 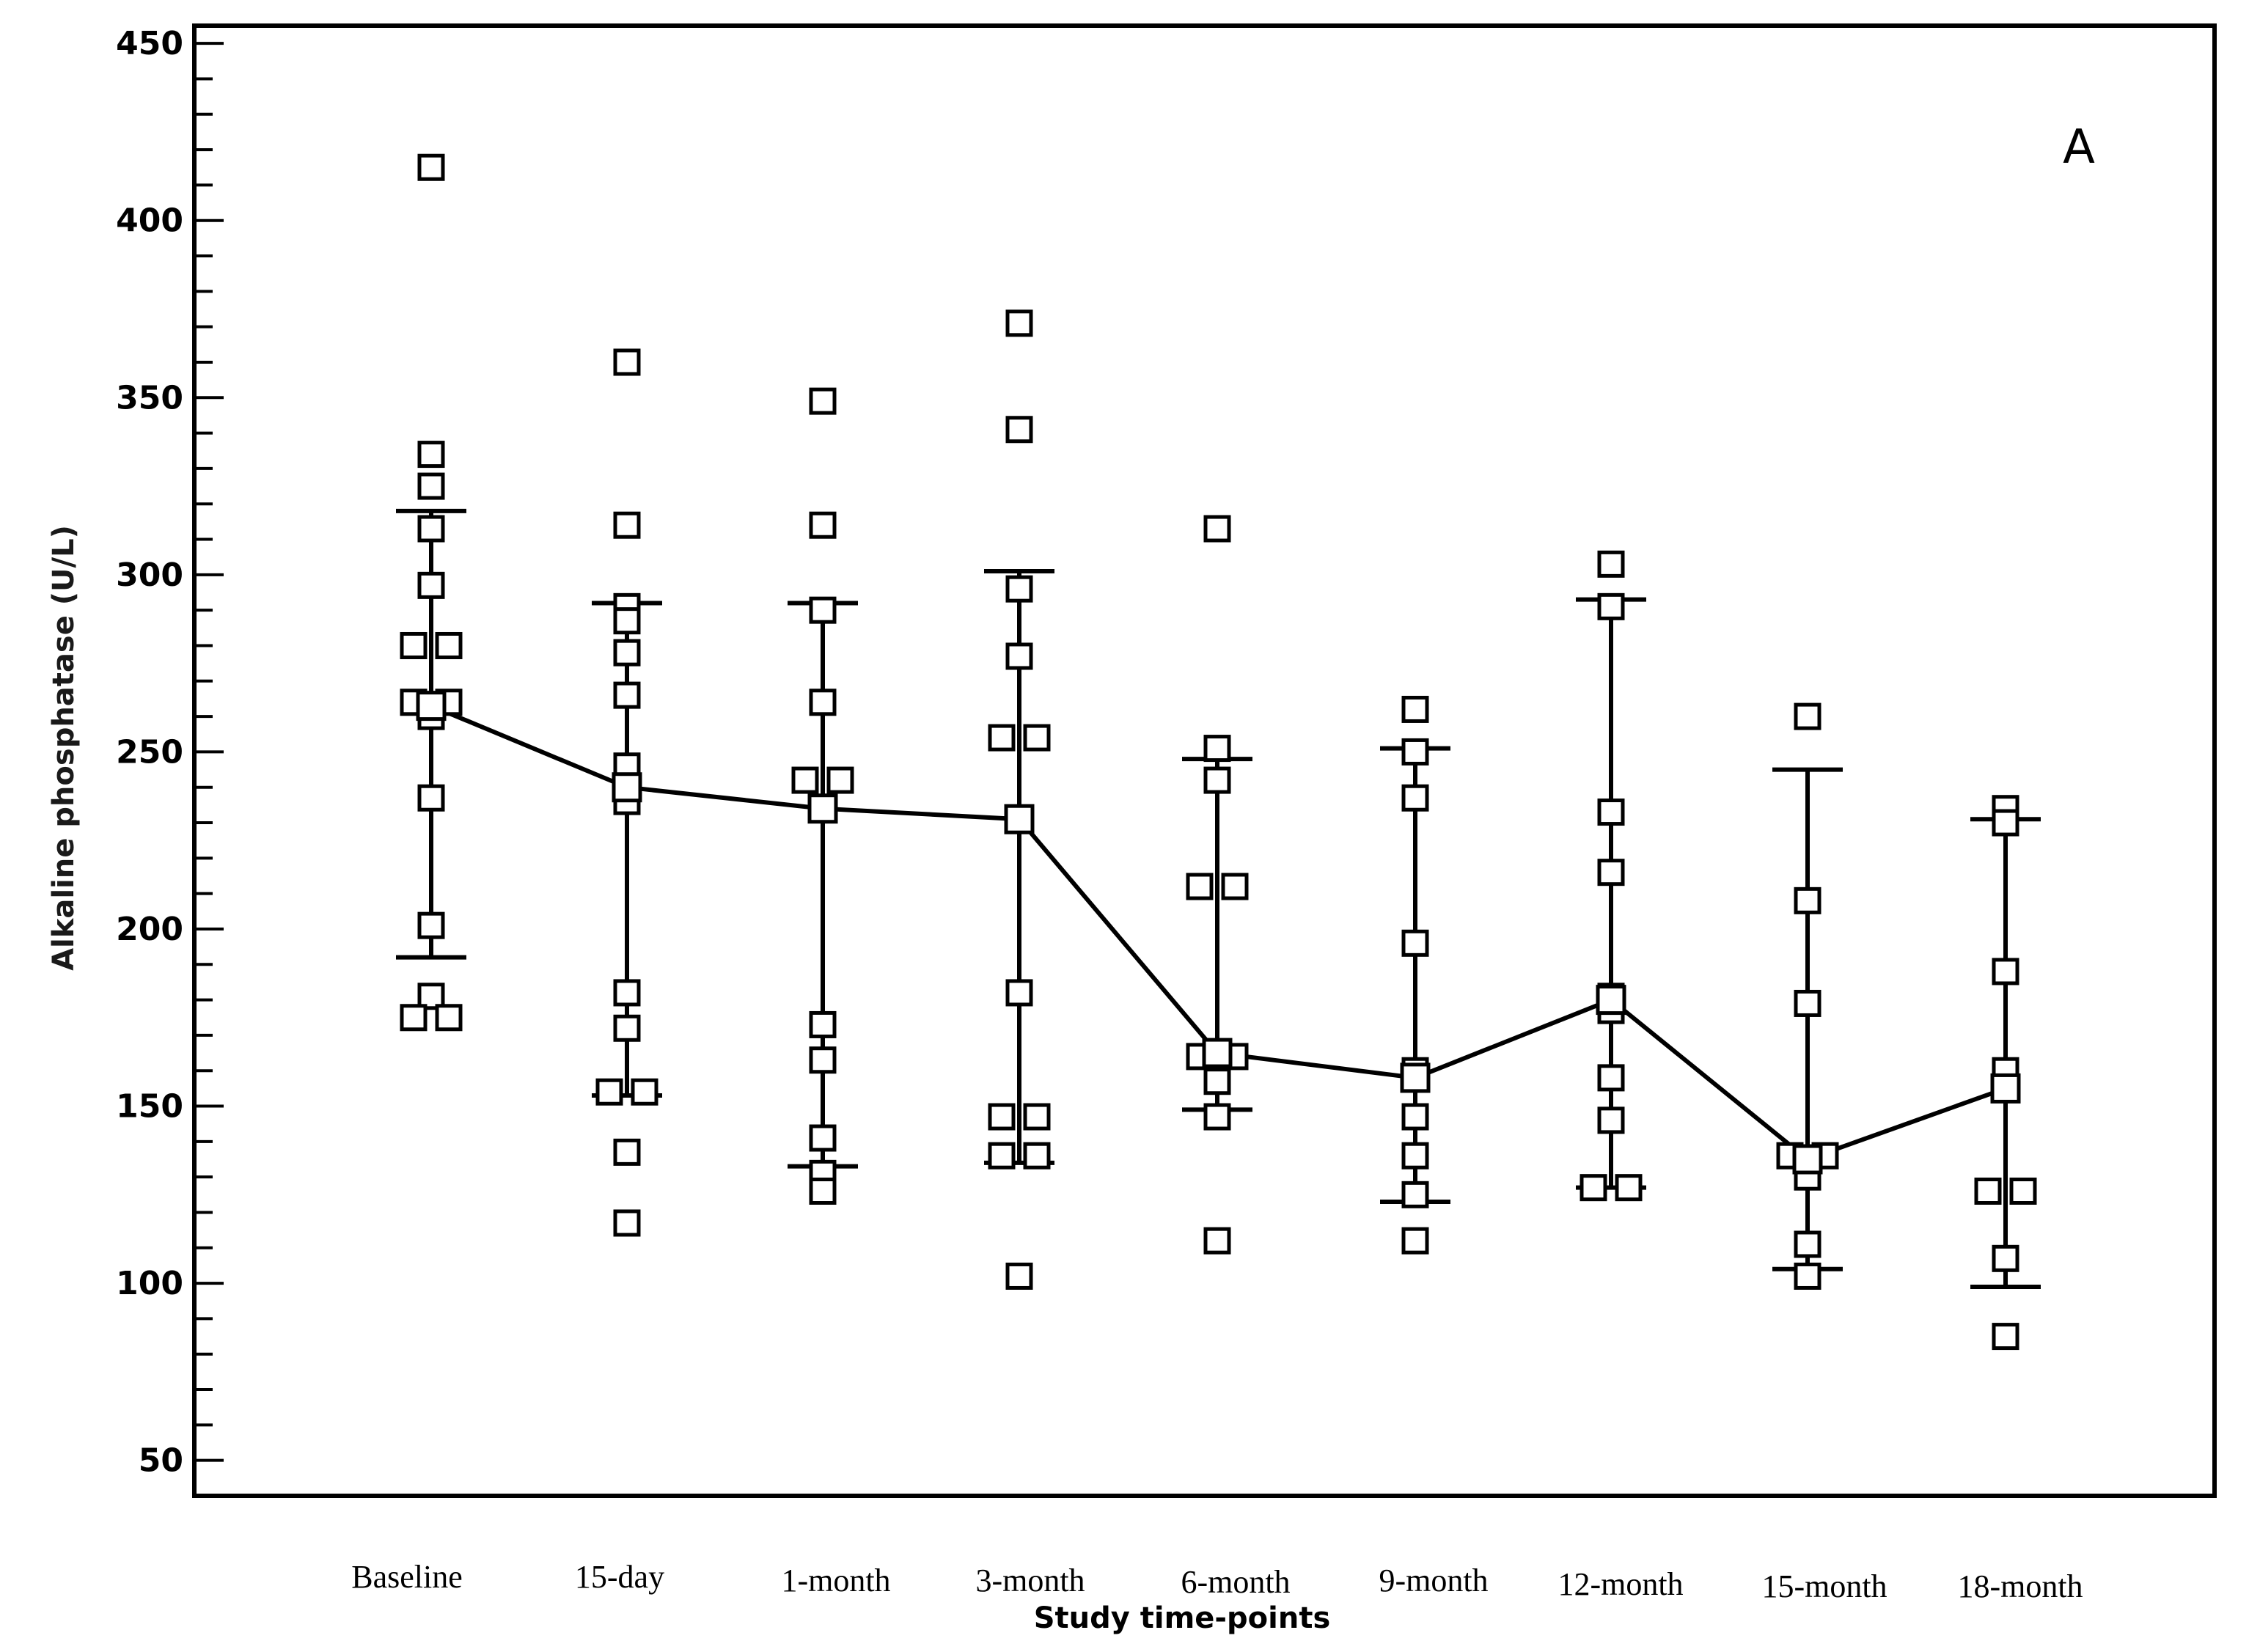 I want to click on y-tick-label: 350, so click(x=149, y=397).